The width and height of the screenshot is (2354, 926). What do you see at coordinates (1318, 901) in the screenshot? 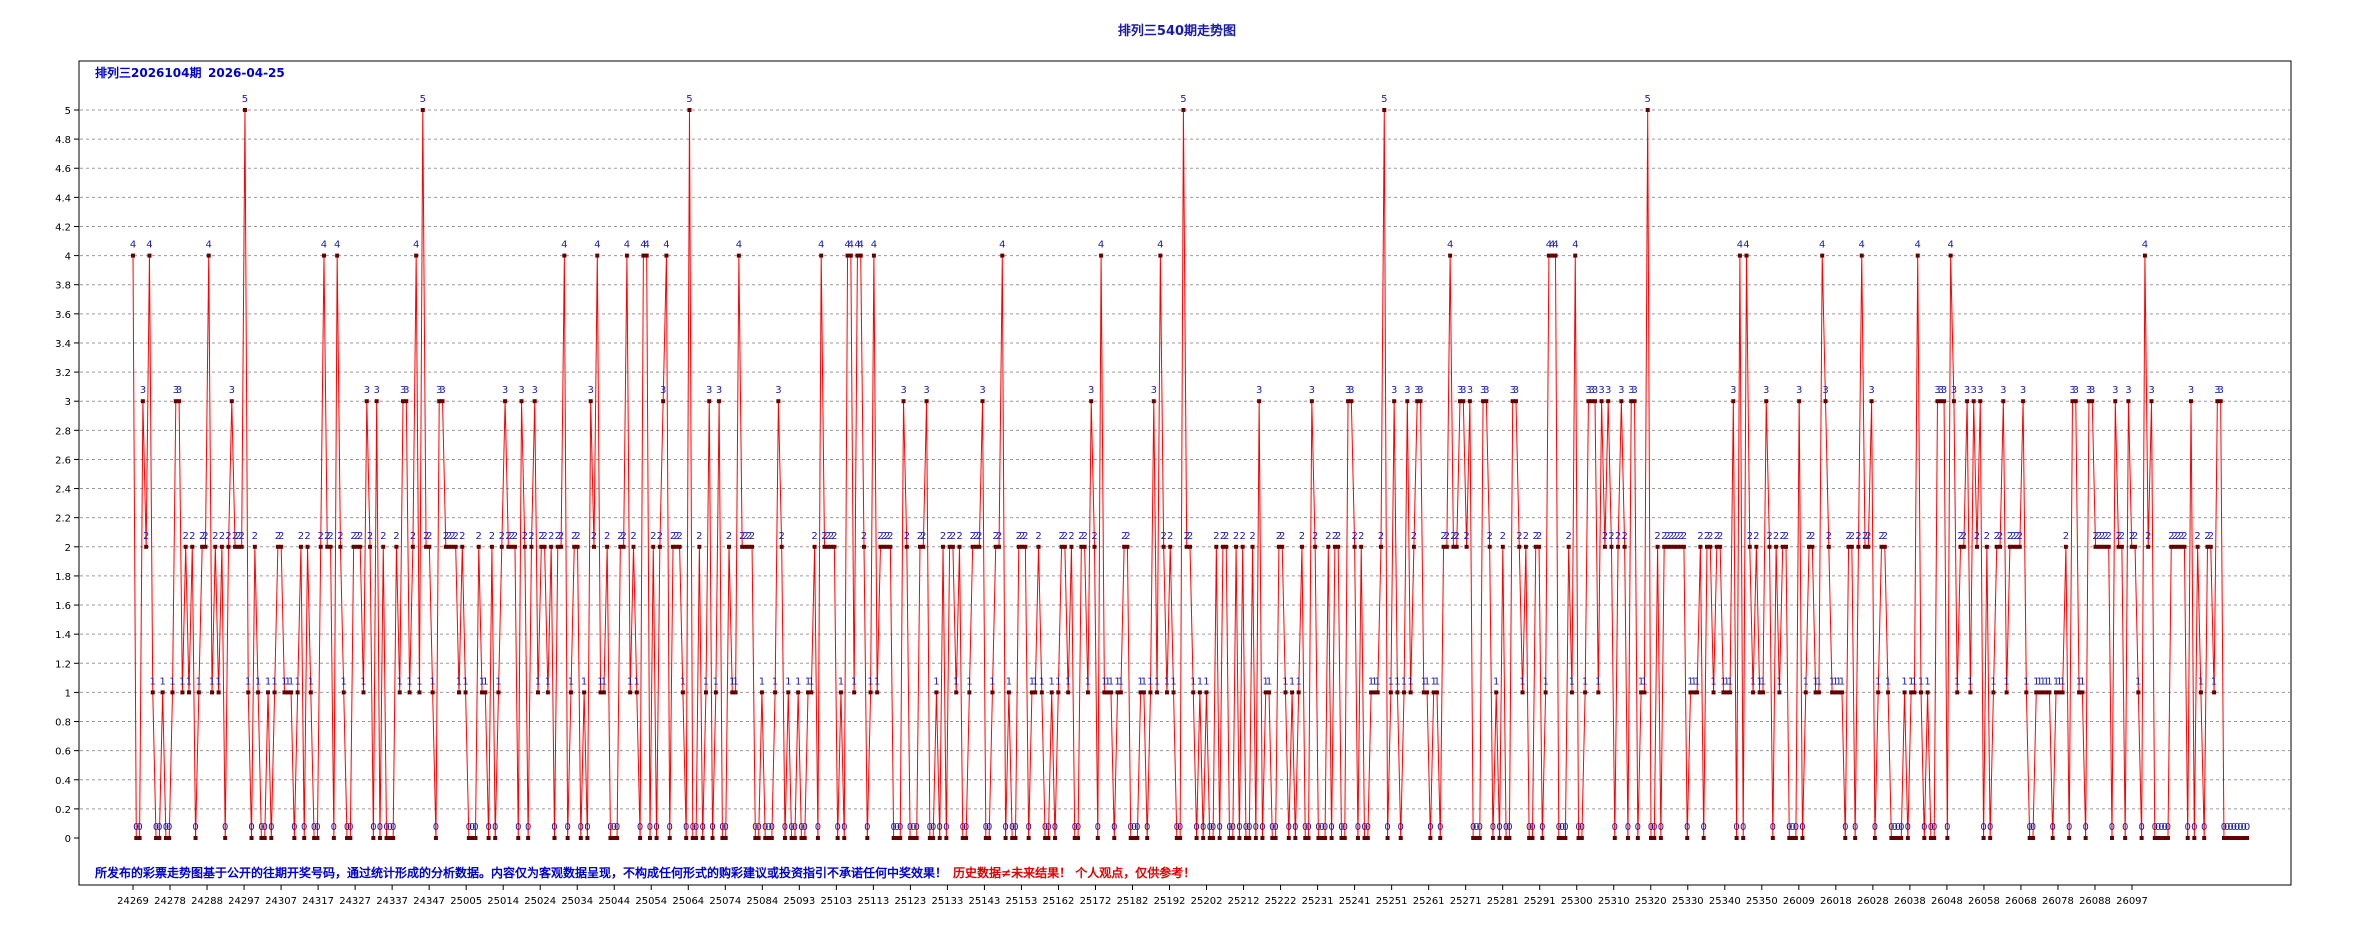
I see `x-tick-label: 25231` at bounding box center [1318, 901].